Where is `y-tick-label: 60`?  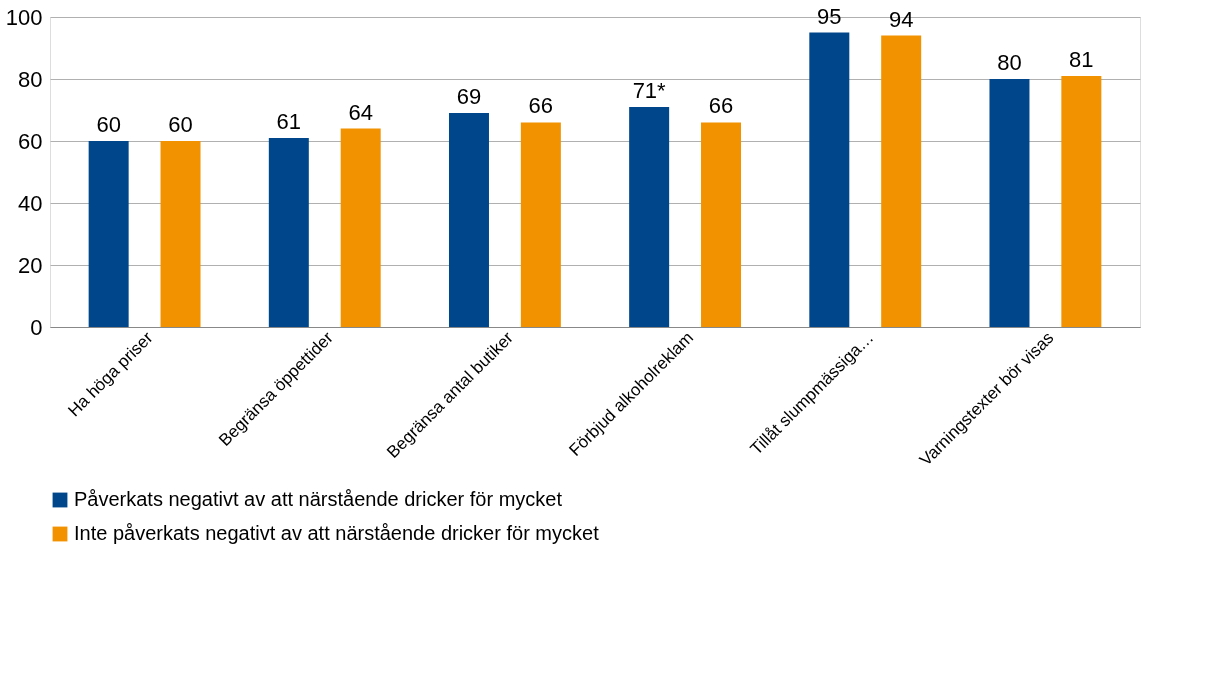
y-tick-label: 60 is located at coordinates (30, 141).